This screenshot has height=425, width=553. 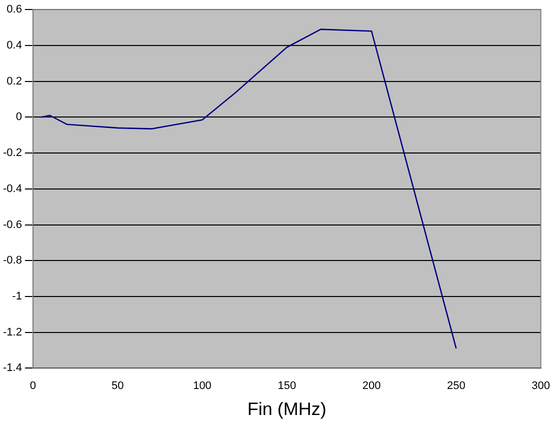 I want to click on x-tick-label: 200, so click(x=371, y=386).